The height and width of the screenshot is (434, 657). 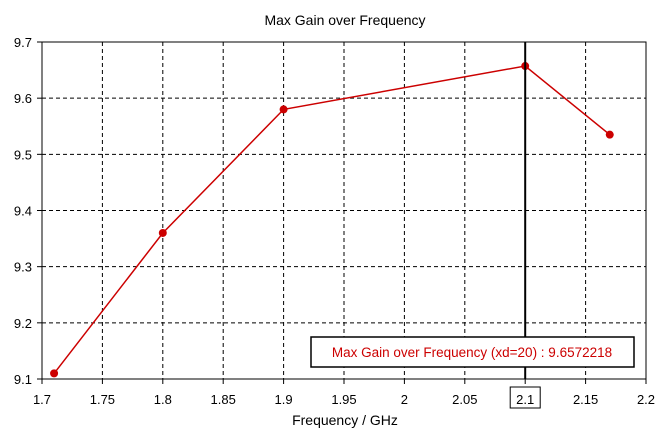 What do you see at coordinates (345, 420) in the screenshot?
I see `x-axis-label: Frequency / GHz` at bounding box center [345, 420].